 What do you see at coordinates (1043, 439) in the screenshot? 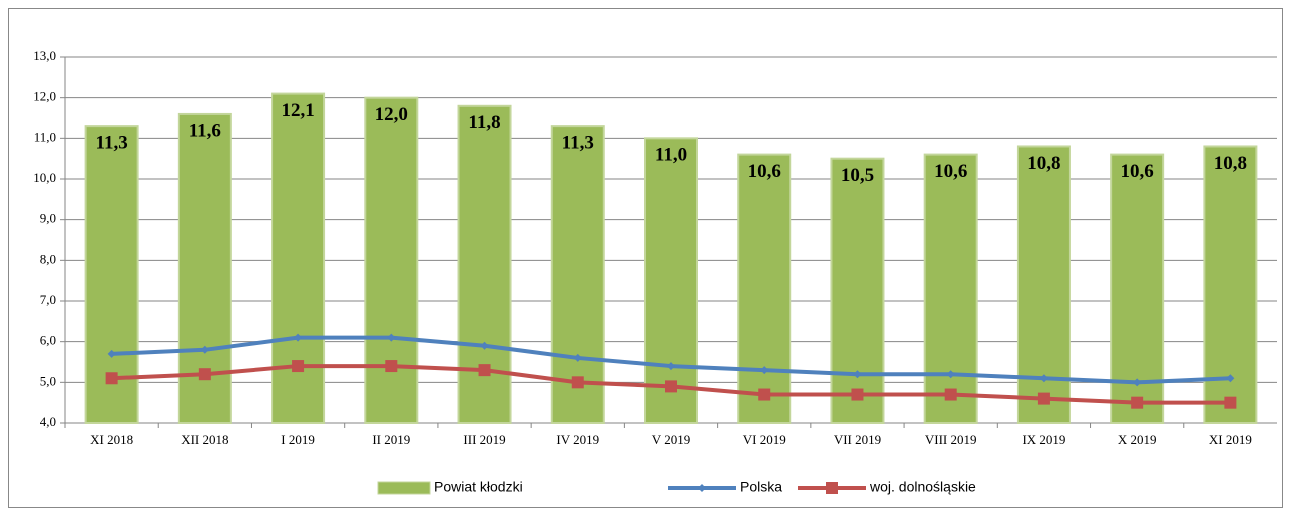
I see `x-tick-label: IX 2019` at bounding box center [1043, 439].